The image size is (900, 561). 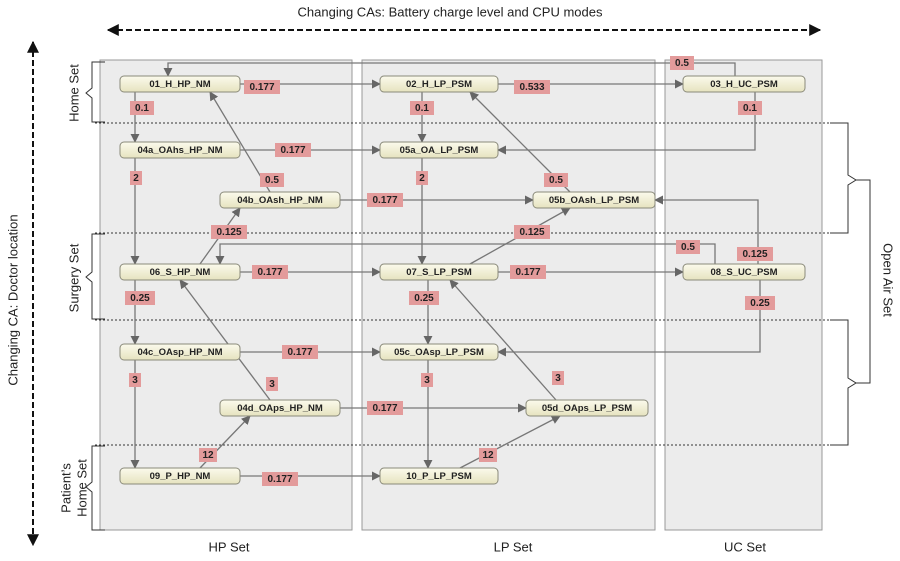 I want to click on column-set-label: HP Set, so click(x=229, y=546).